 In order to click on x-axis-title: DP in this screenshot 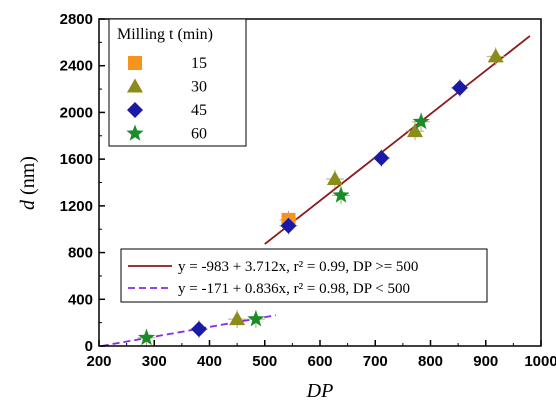, I will do `click(320, 391)`.